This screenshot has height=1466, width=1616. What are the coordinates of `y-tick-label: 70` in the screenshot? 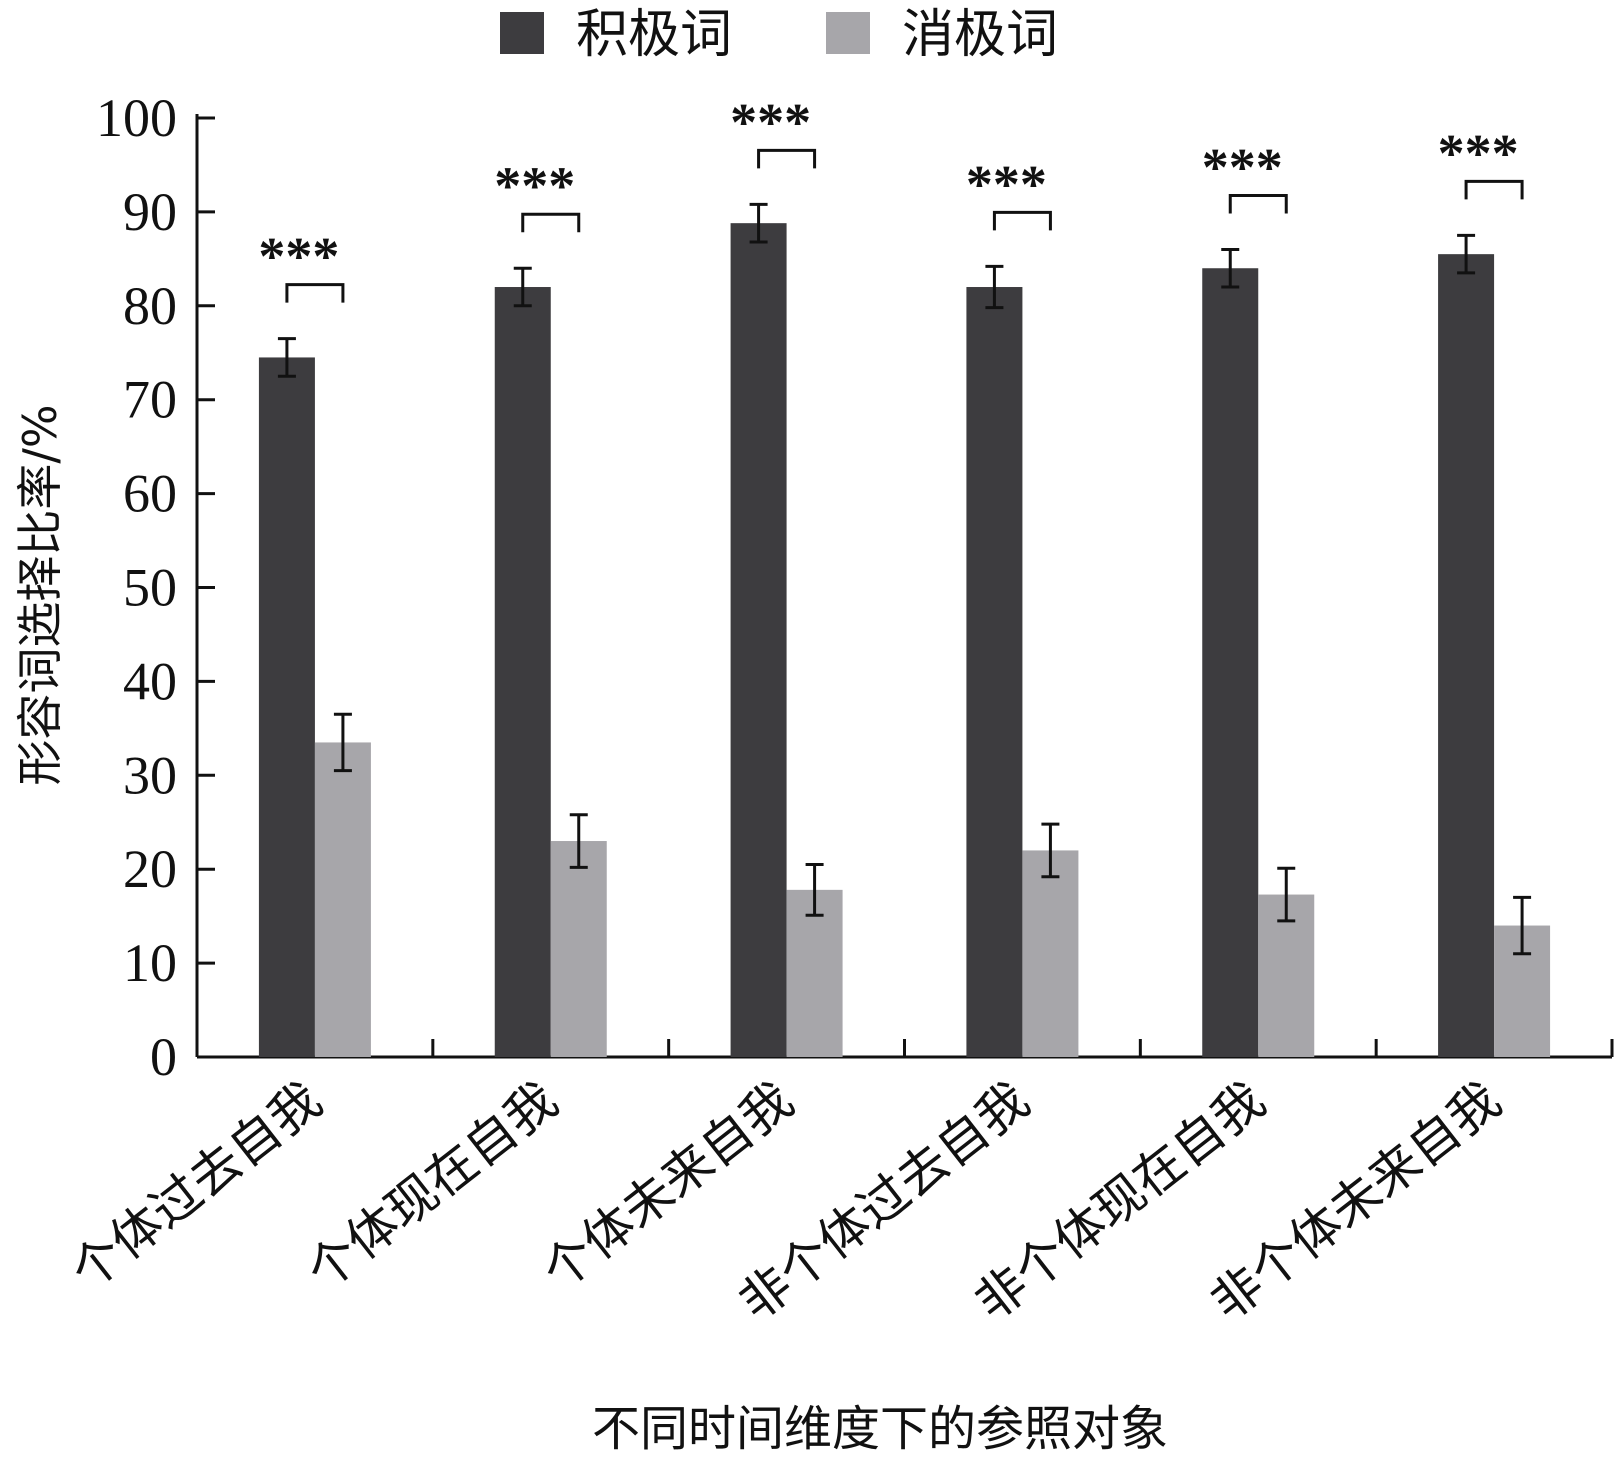 It's located at (150, 400).